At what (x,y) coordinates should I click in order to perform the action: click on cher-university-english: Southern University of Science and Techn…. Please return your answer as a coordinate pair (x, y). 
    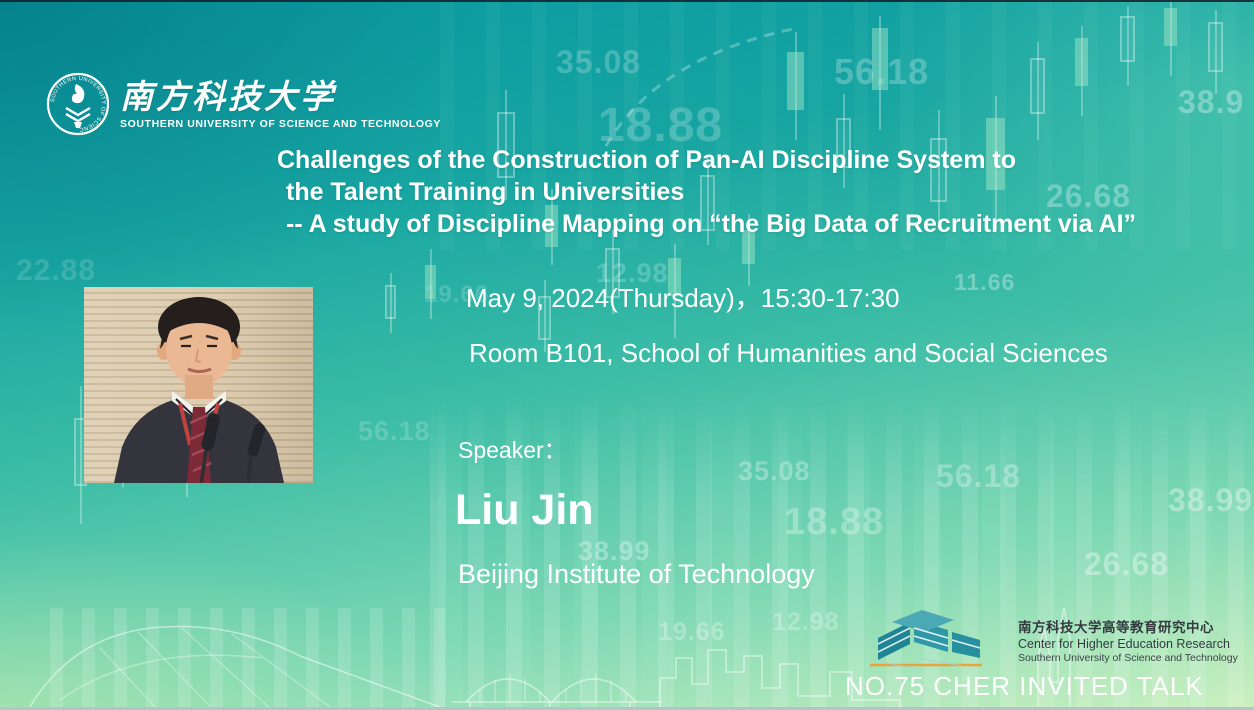
    Looking at the image, I should click on (1128, 658).